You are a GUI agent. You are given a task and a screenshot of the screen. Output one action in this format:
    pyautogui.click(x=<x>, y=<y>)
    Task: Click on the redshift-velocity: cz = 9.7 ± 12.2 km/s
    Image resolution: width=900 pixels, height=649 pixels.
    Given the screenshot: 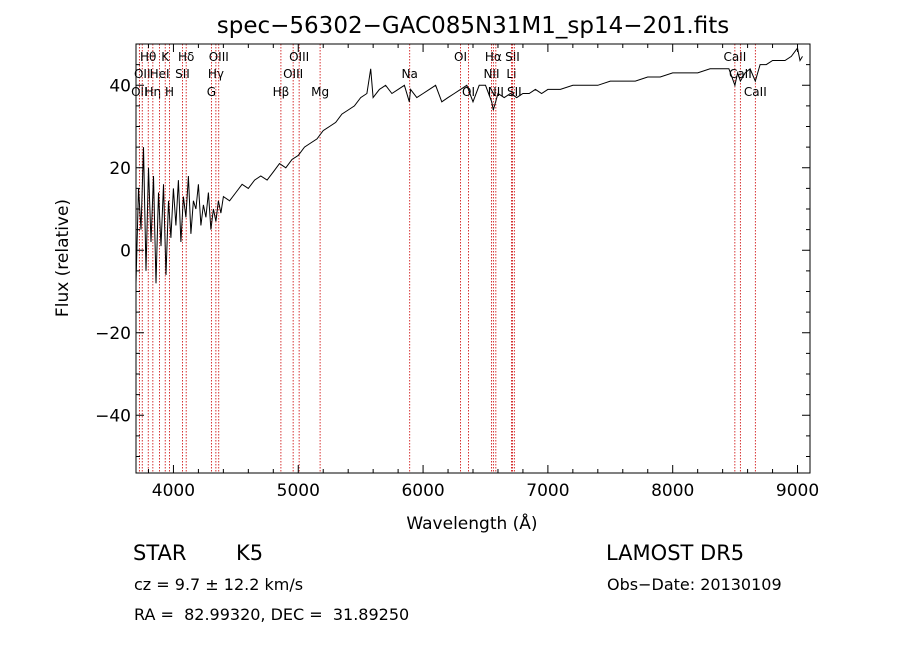 What is the action you would take?
    pyautogui.click(x=219, y=584)
    